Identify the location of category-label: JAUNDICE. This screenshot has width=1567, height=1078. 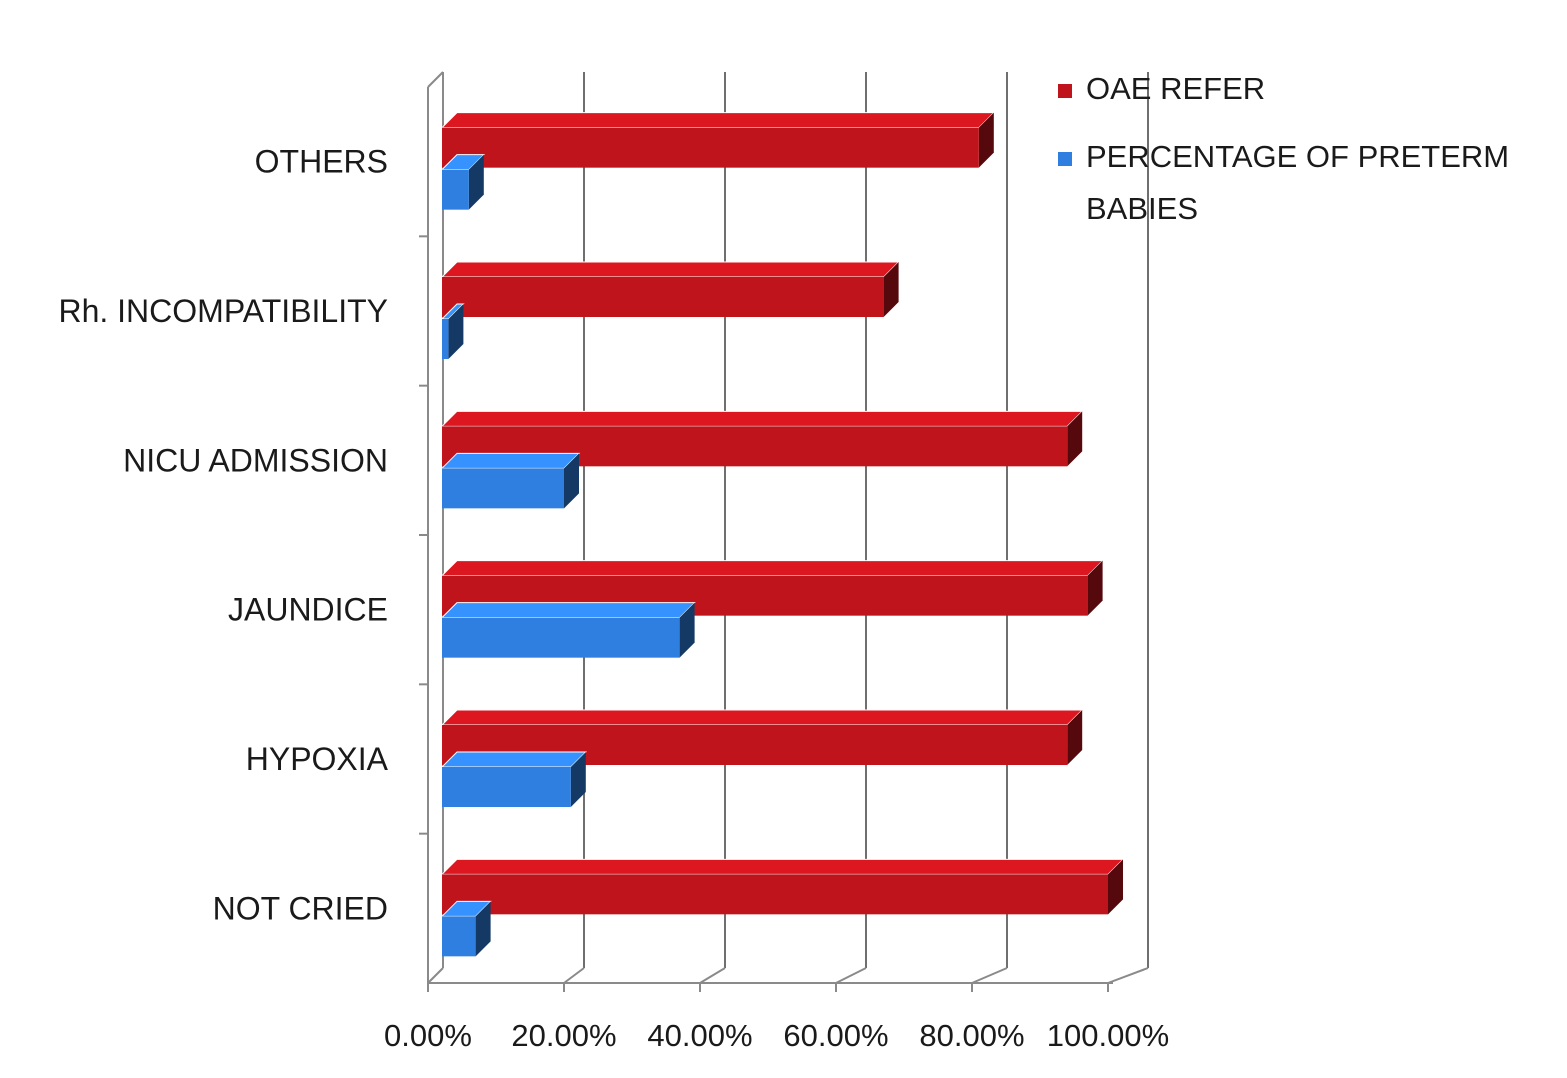
(308, 610).